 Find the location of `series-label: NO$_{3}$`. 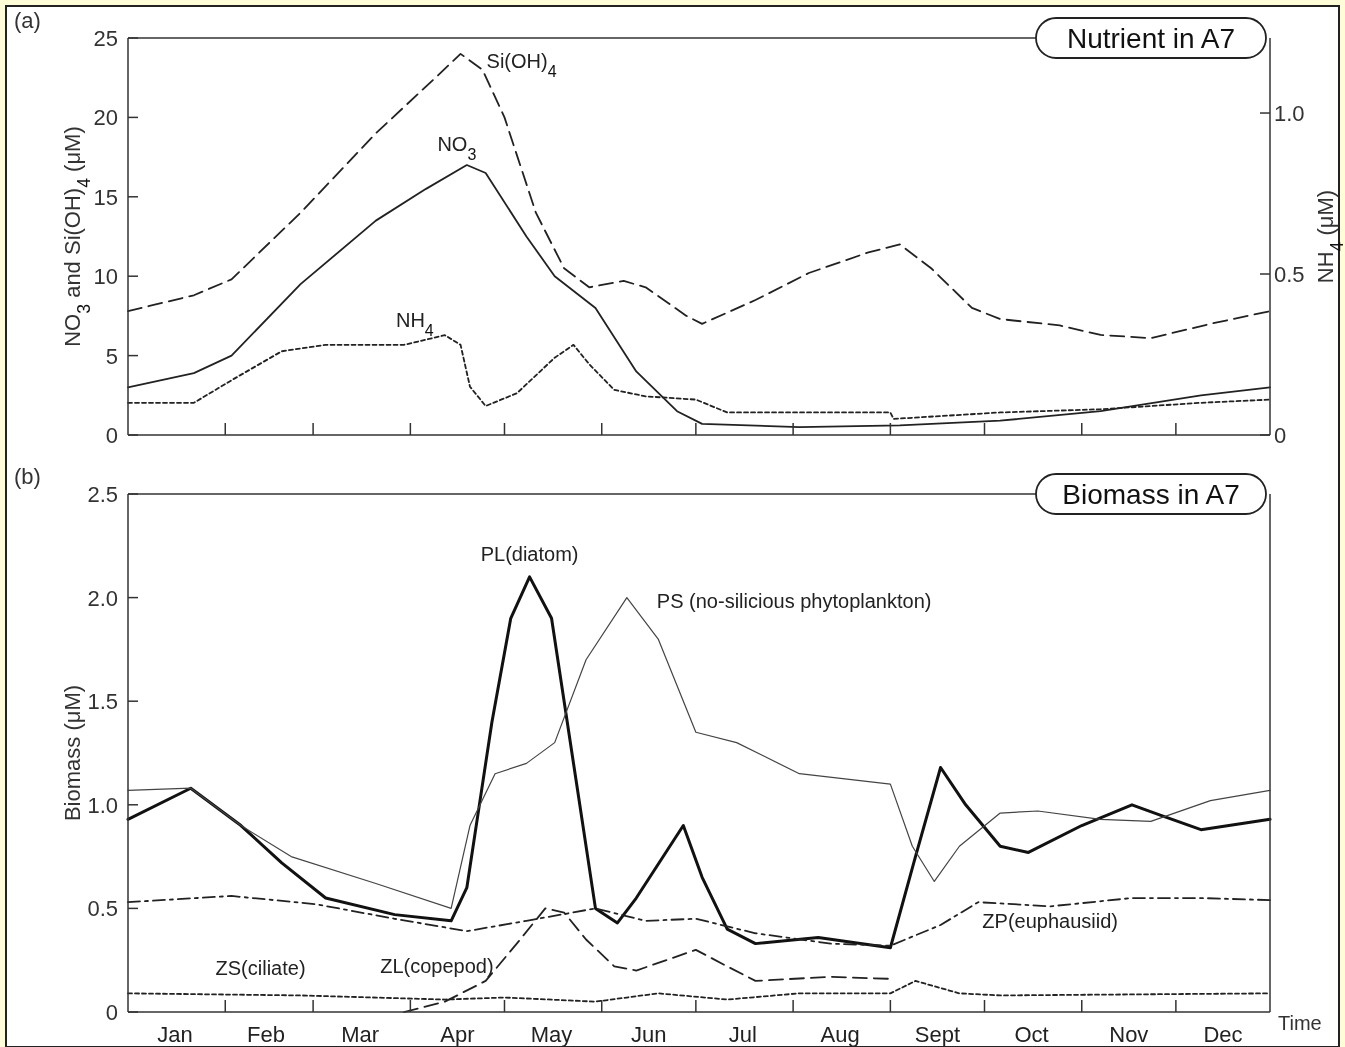

series-label: NO$_{3}$ is located at coordinates (457, 148).